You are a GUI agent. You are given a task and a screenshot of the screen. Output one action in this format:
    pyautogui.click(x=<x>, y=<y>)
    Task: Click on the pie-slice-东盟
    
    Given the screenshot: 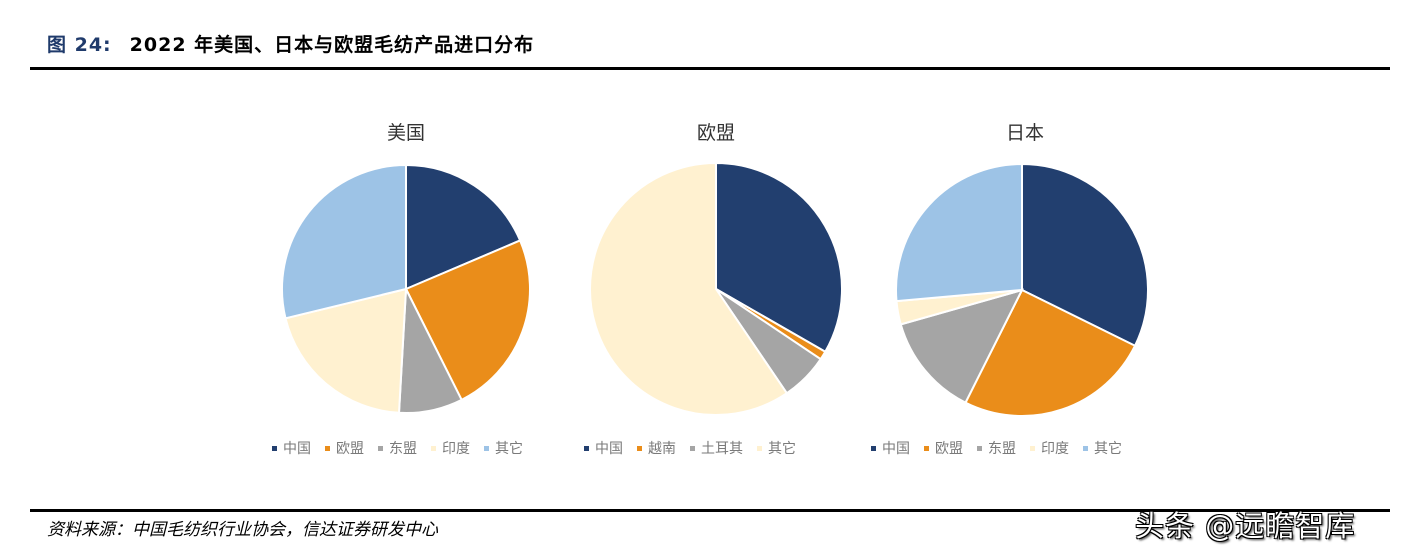 What is the action you would take?
    pyautogui.click(x=961, y=346)
    